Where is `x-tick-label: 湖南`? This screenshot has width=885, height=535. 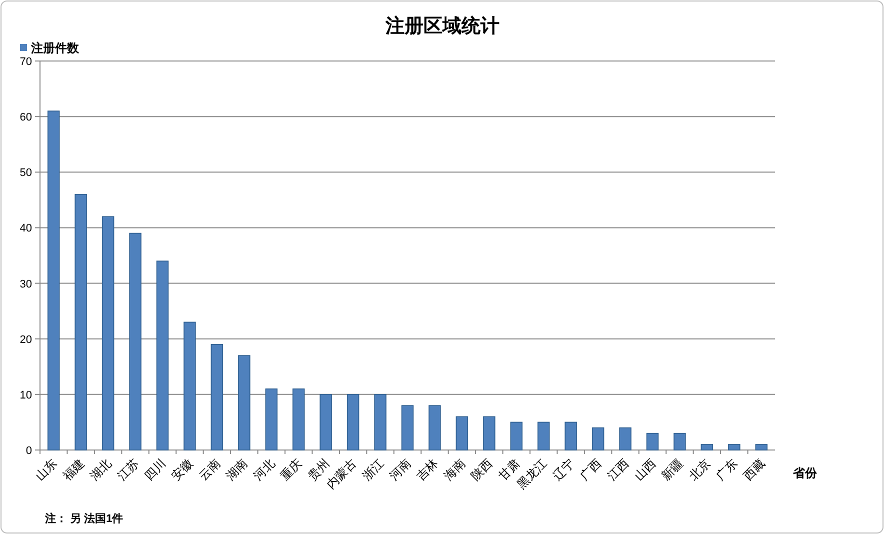 x-tick-label: 湖南 is located at coordinates (236, 470).